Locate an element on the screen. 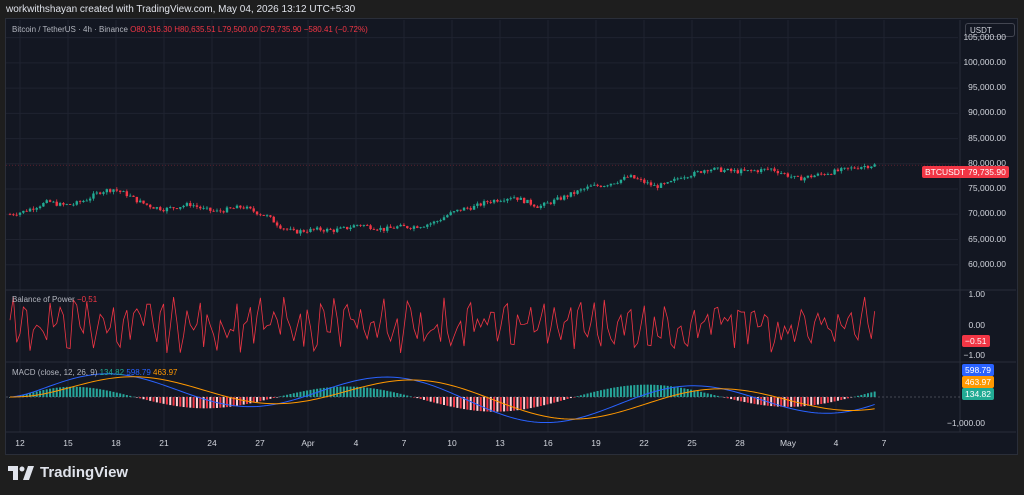  price-axis-label: 100,000.00 is located at coordinates (984, 61).